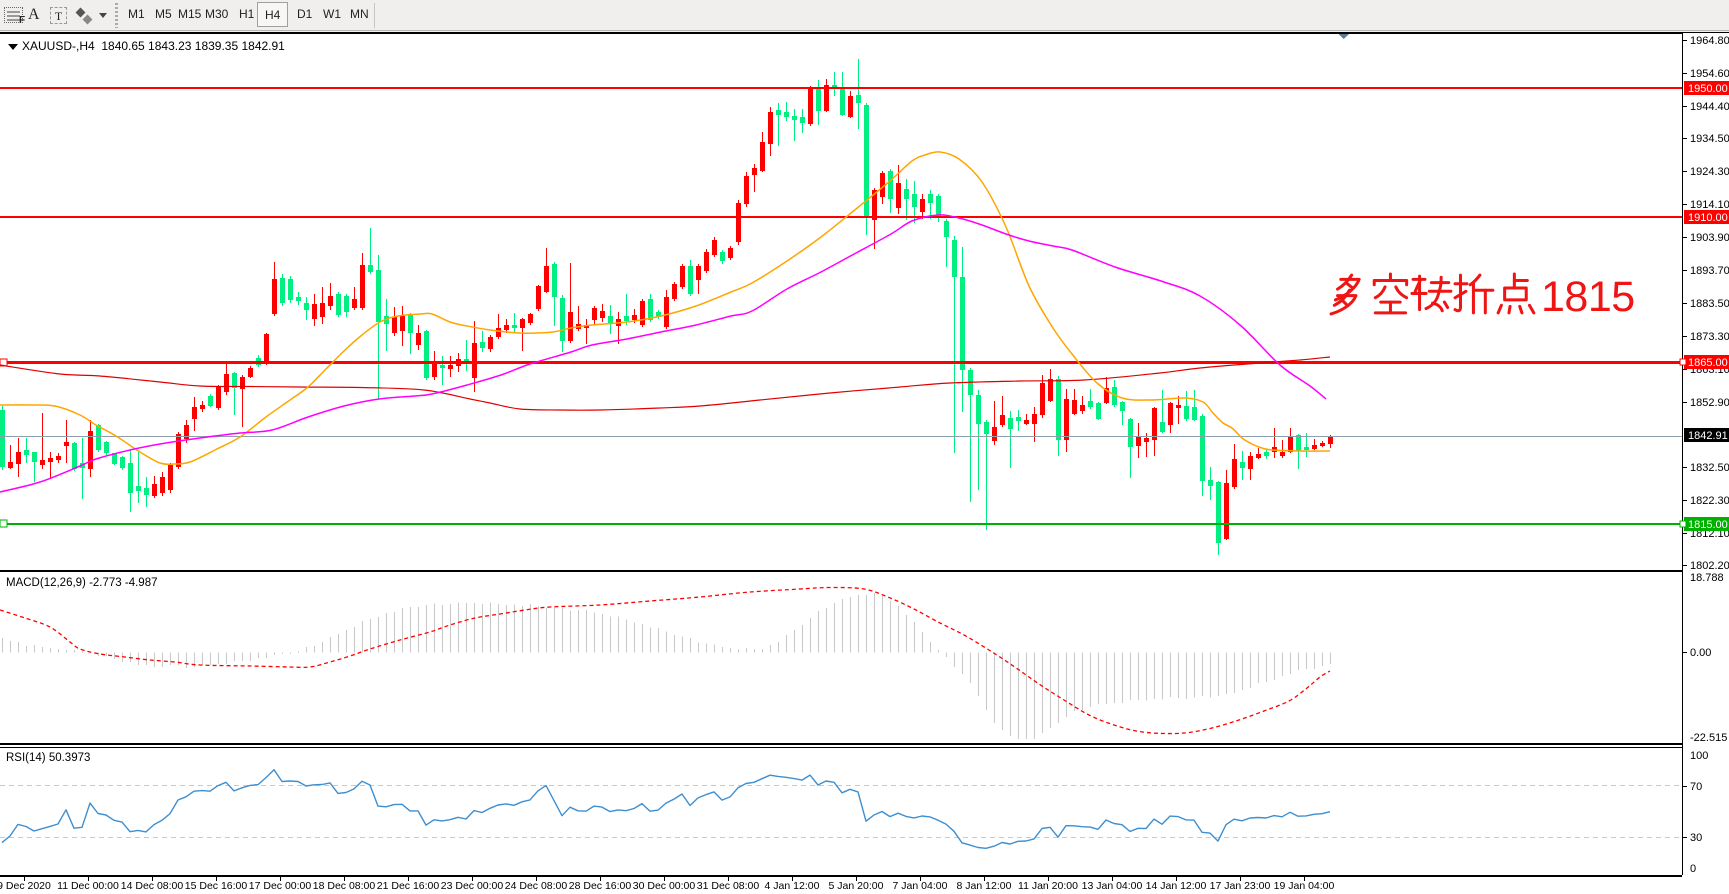 Image resolution: width=1729 pixels, height=894 pixels. I want to click on svg-text: 1815, so click(1588, 297).